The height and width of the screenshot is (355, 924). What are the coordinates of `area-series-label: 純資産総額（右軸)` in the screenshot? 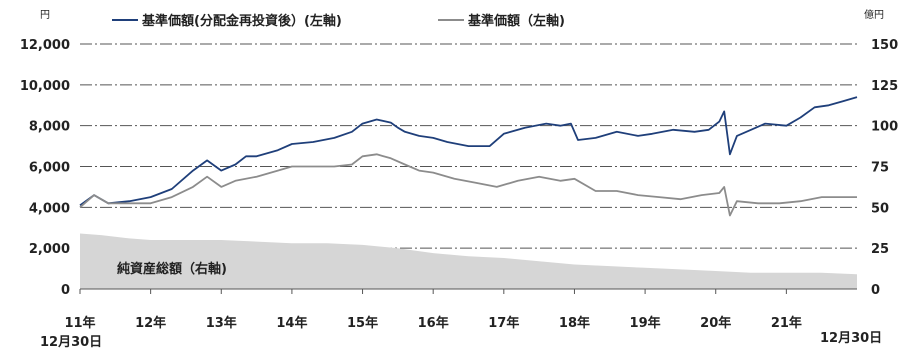 It's located at (172, 269).